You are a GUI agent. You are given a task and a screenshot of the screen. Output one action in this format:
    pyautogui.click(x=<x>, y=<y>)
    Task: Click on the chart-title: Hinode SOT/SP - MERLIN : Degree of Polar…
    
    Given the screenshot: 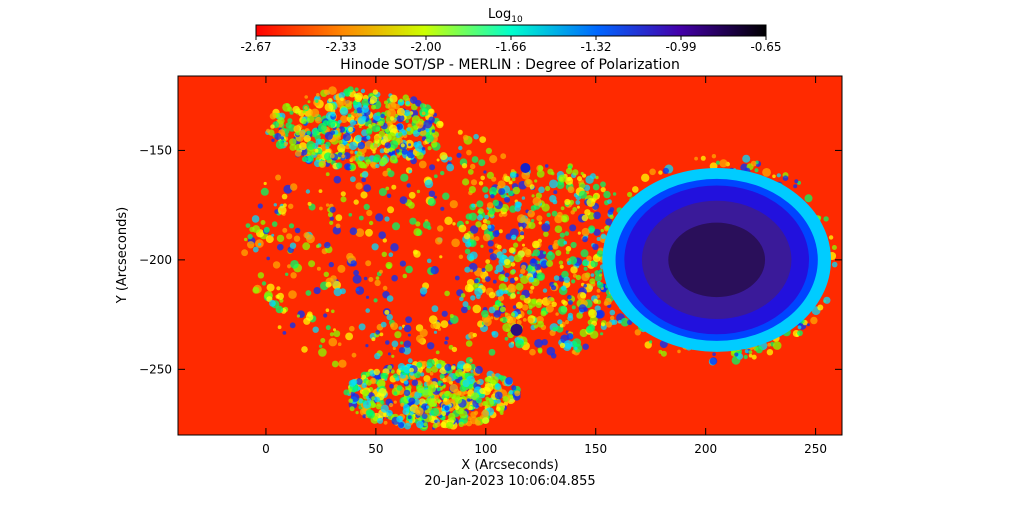 What is the action you would take?
    pyautogui.click(x=510, y=65)
    